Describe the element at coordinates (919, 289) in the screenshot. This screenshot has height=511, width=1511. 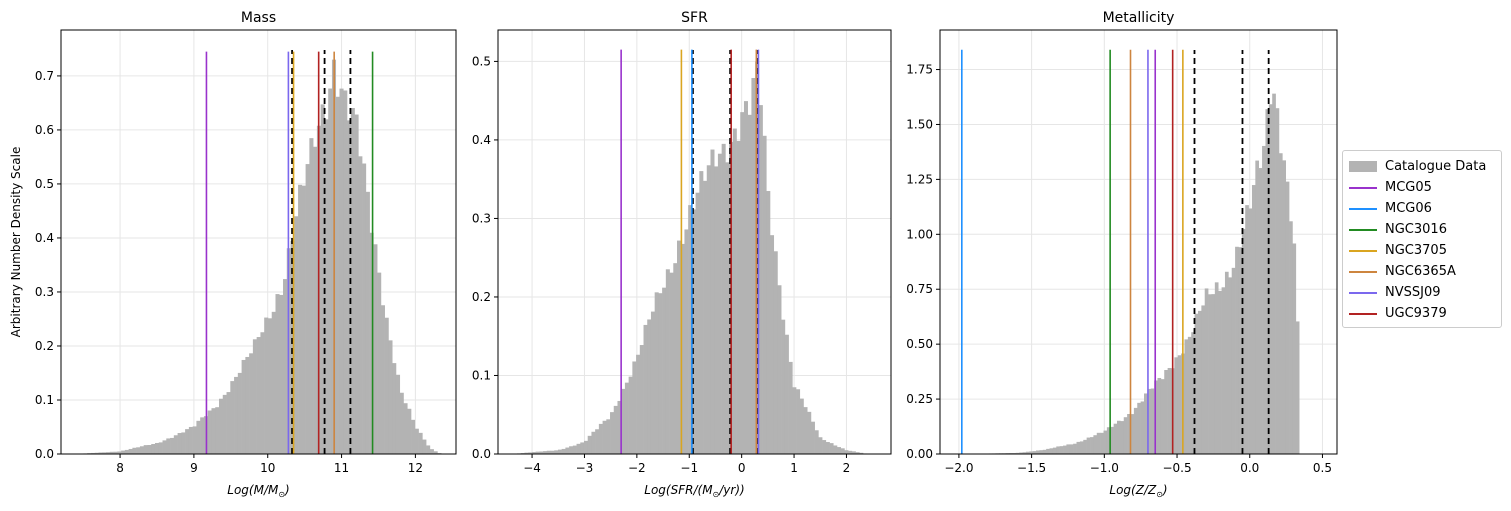
I see `y-tick-label: 0.75` at that location.